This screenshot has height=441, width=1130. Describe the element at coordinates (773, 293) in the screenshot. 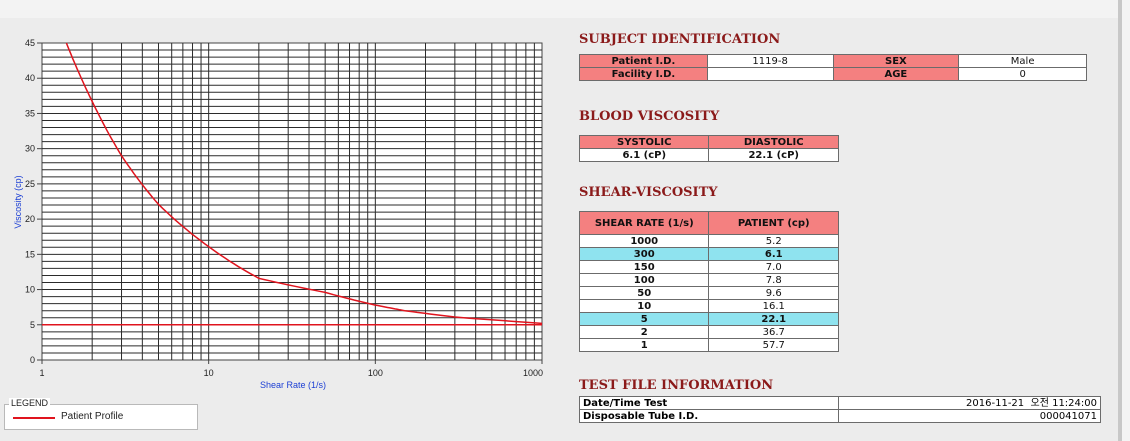

I see `patient-cp-cell: 9.6` at that location.